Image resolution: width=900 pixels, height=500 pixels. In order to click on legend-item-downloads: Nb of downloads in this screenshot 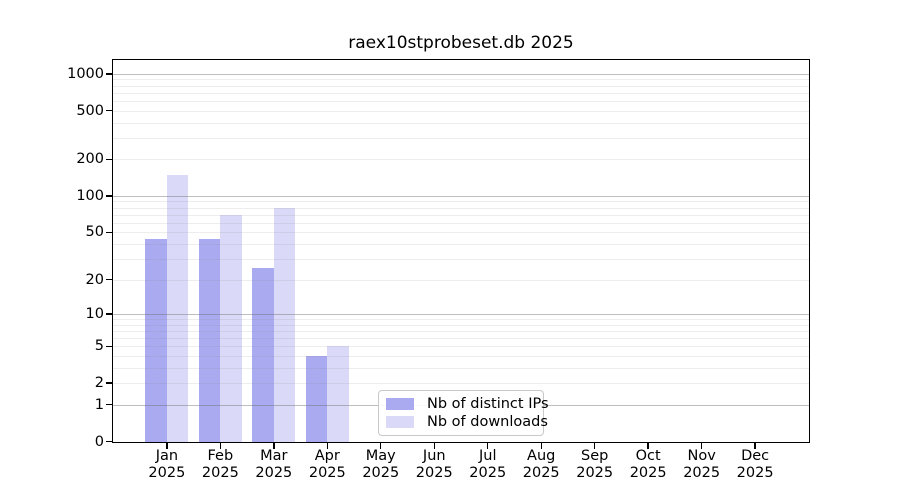, I will do `click(467, 422)`.